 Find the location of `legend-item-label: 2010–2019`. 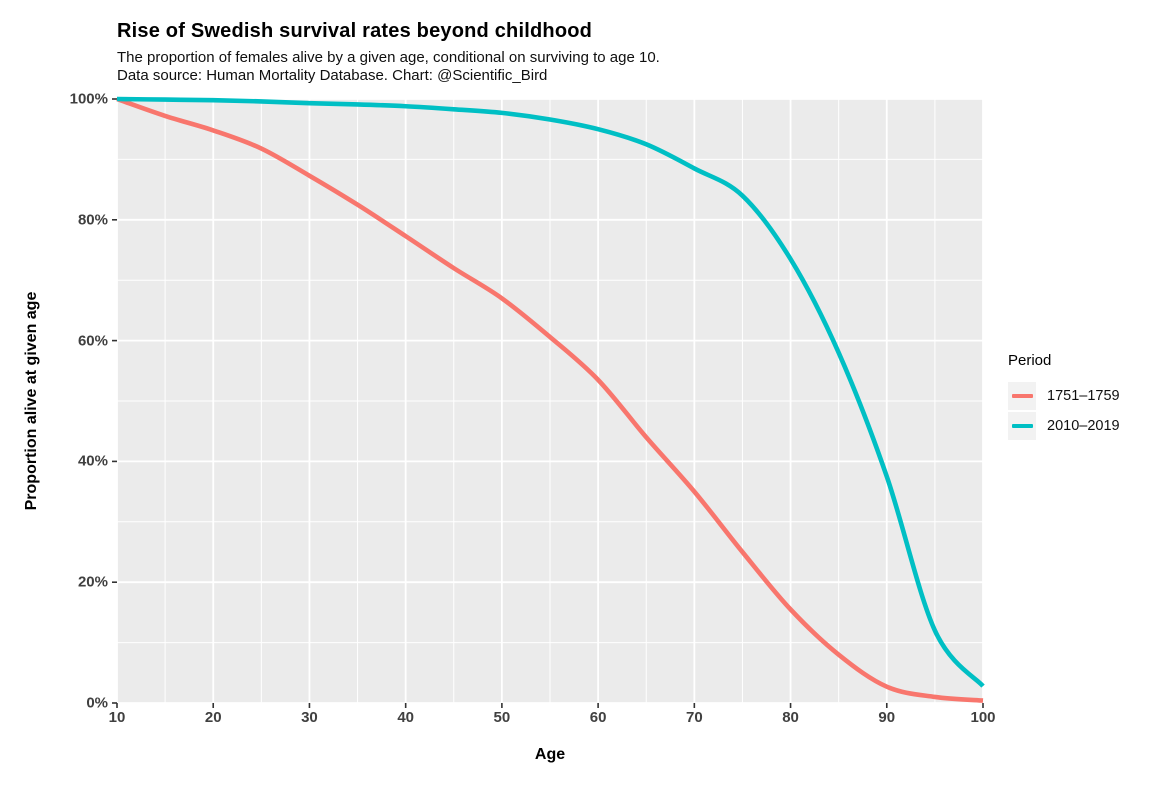

legend-item-label: 2010–2019 is located at coordinates (1083, 426).